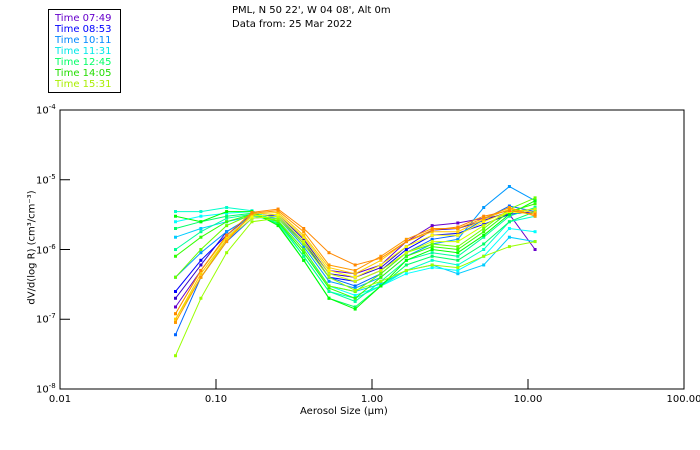 The width and height of the screenshot is (700, 450). What do you see at coordinates (83, 62) in the screenshot?
I see `legend-entry: Time 12:45` at bounding box center [83, 62].